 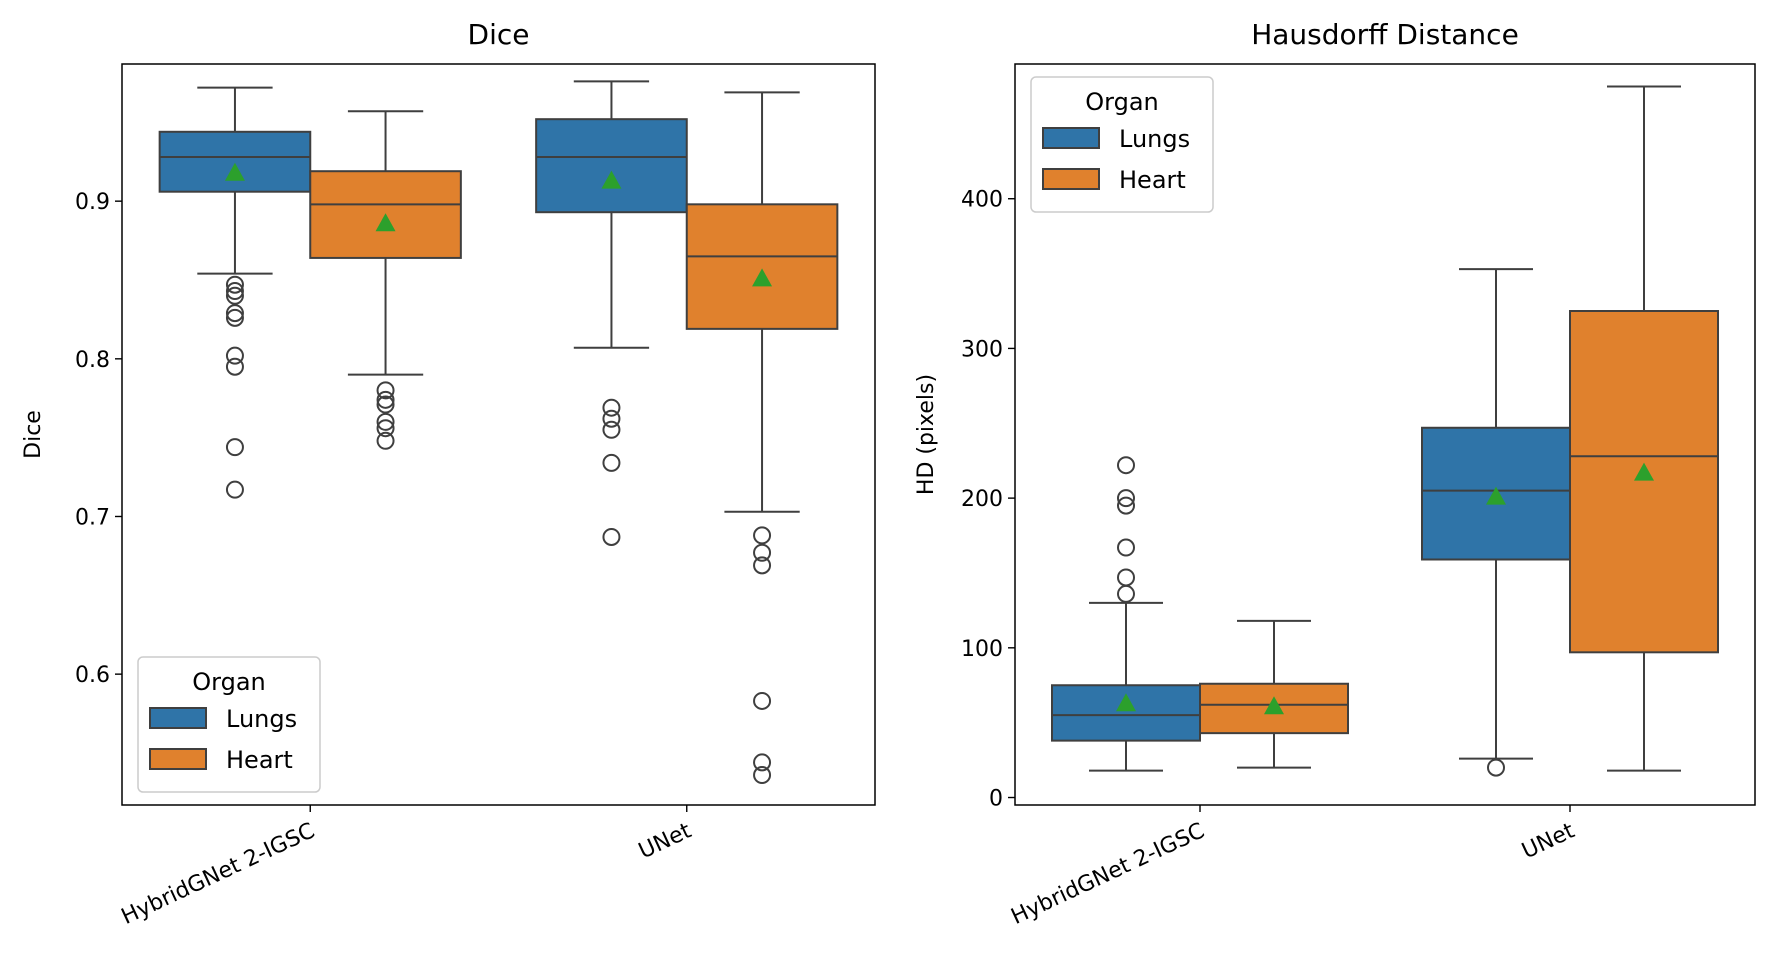 What do you see at coordinates (1385, 34) in the screenshot?
I see `chart-title: Hausdorff Distance` at bounding box center [1385, 34].